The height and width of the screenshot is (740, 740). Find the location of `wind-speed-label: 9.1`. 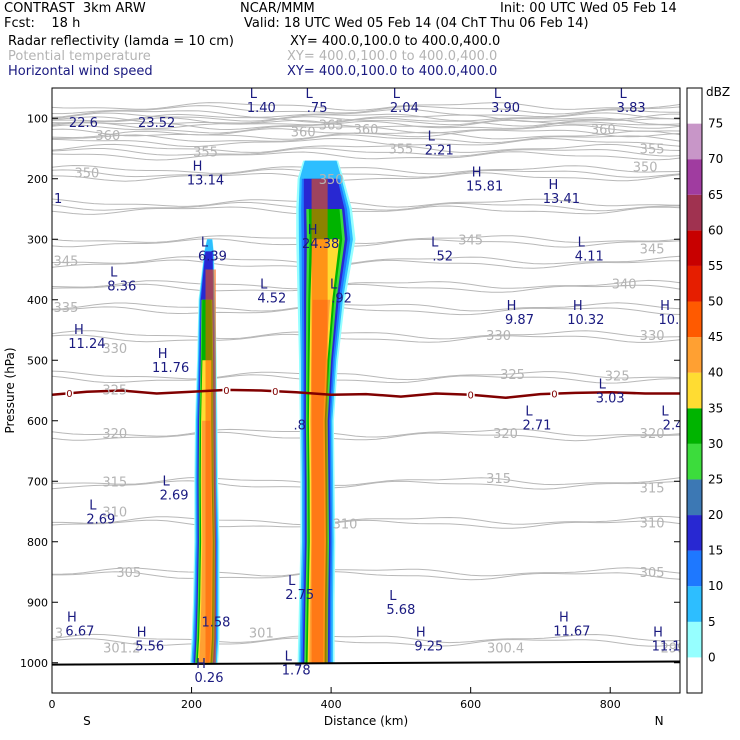

wind-speed-label: 9.1 is located at coordinates (52, 199).